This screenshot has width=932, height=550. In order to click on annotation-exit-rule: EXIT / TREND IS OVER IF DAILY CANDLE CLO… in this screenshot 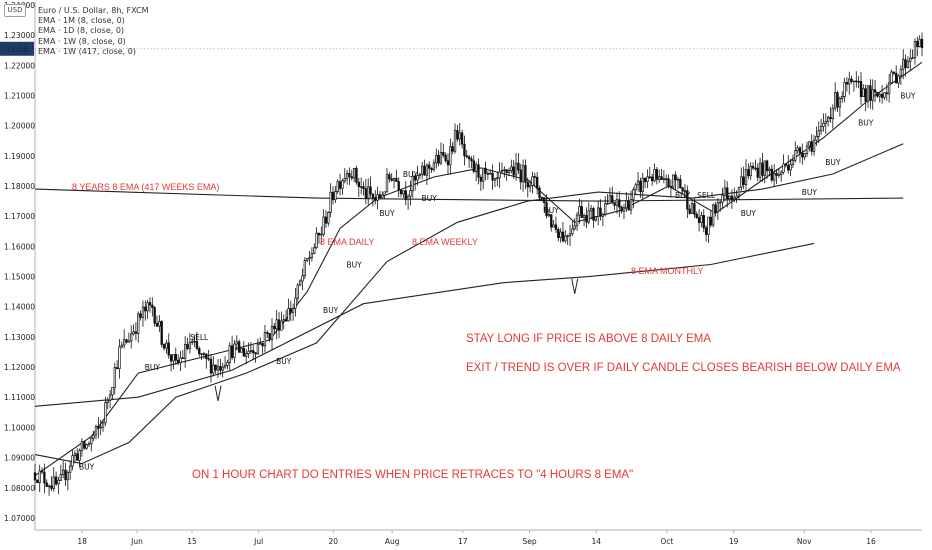, I will do `click(683, 368)`.